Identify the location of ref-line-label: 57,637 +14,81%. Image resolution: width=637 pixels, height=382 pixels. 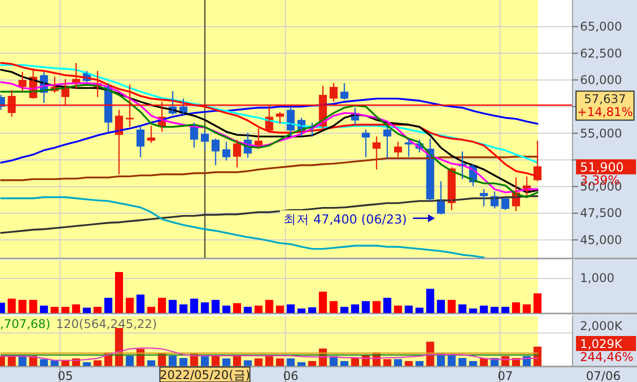
(605, 106).